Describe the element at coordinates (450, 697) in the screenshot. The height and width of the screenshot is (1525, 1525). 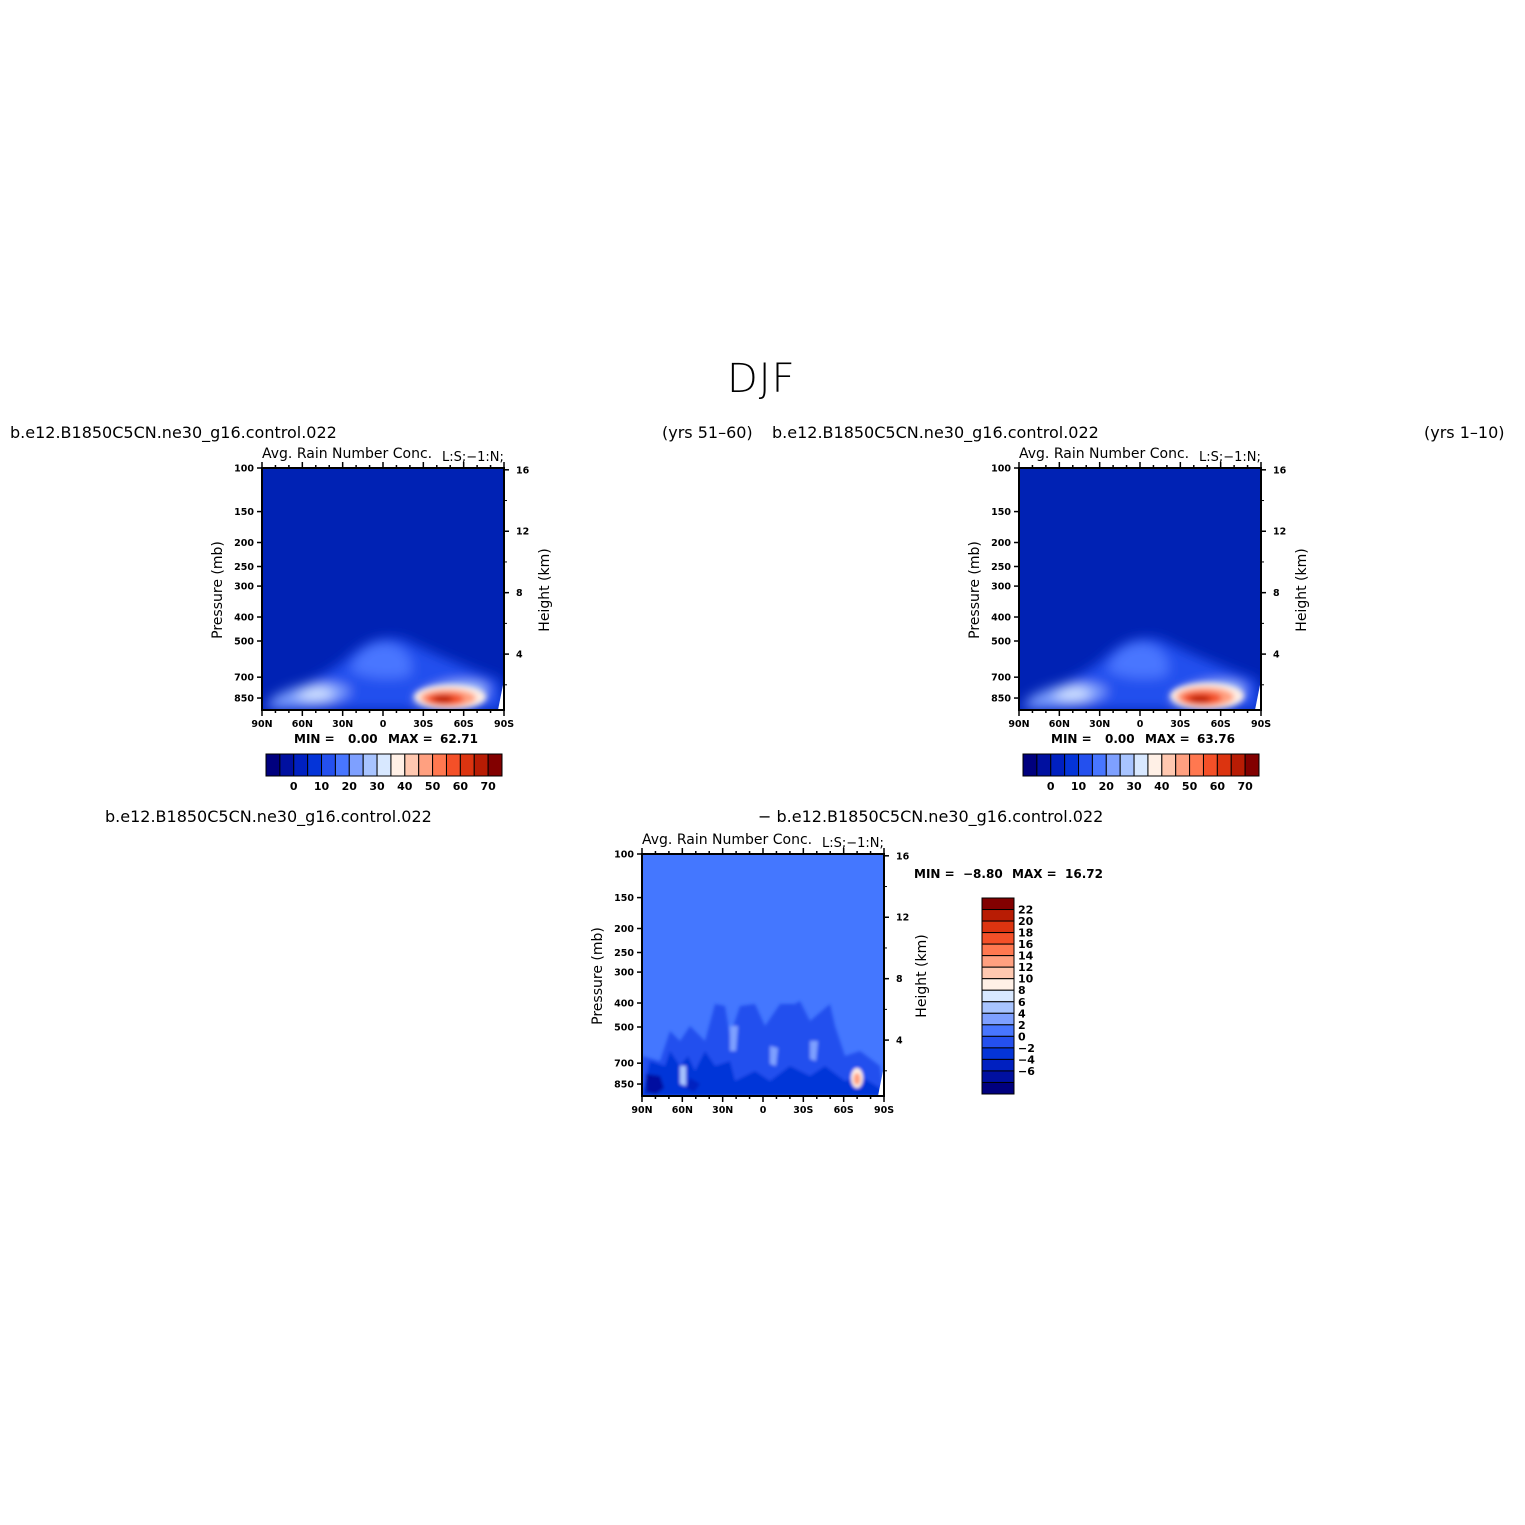
I see `panel1-southern-maximum` at that location.